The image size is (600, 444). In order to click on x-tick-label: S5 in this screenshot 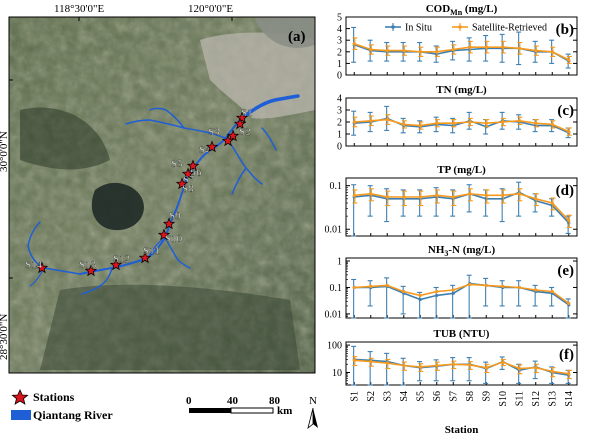, I will do `click(420, 396)`.